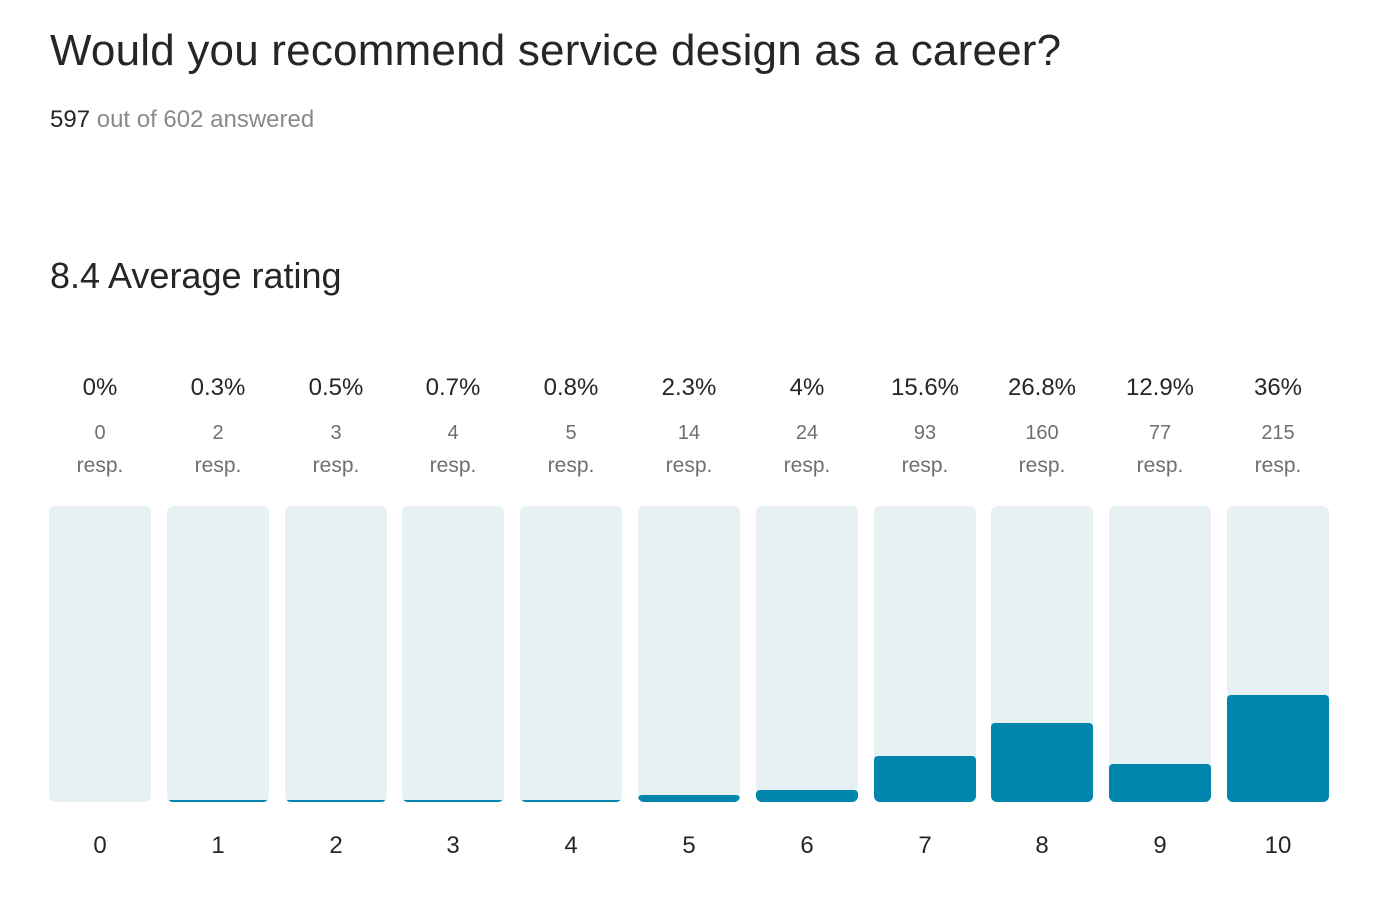 This screenshot has height=924, width=1384. Describe the element at coordinates (336, 387) in the screenshot. I see `percent-label: 0.5%` at that location.